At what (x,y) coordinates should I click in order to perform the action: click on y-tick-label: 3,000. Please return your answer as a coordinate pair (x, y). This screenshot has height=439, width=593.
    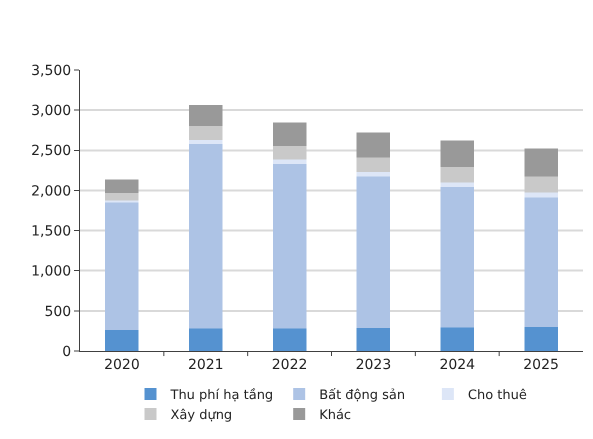
    Looking at the image, I should click on (51, 111).